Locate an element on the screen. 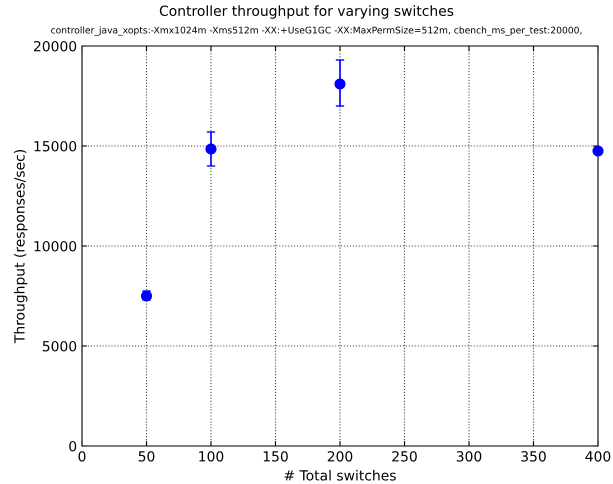 The width and height of the screenshot is (613, 484). chart-title: Controller throughput for varying switches is located at coordinates (307, 12).